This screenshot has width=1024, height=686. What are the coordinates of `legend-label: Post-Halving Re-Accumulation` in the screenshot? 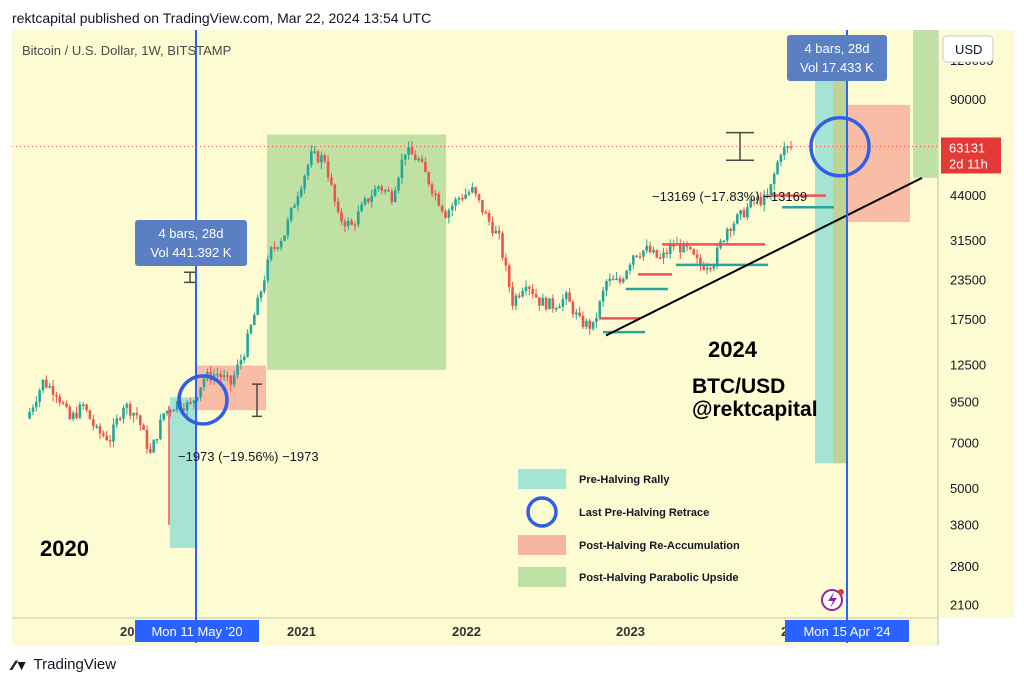 It's located at (659, 546).